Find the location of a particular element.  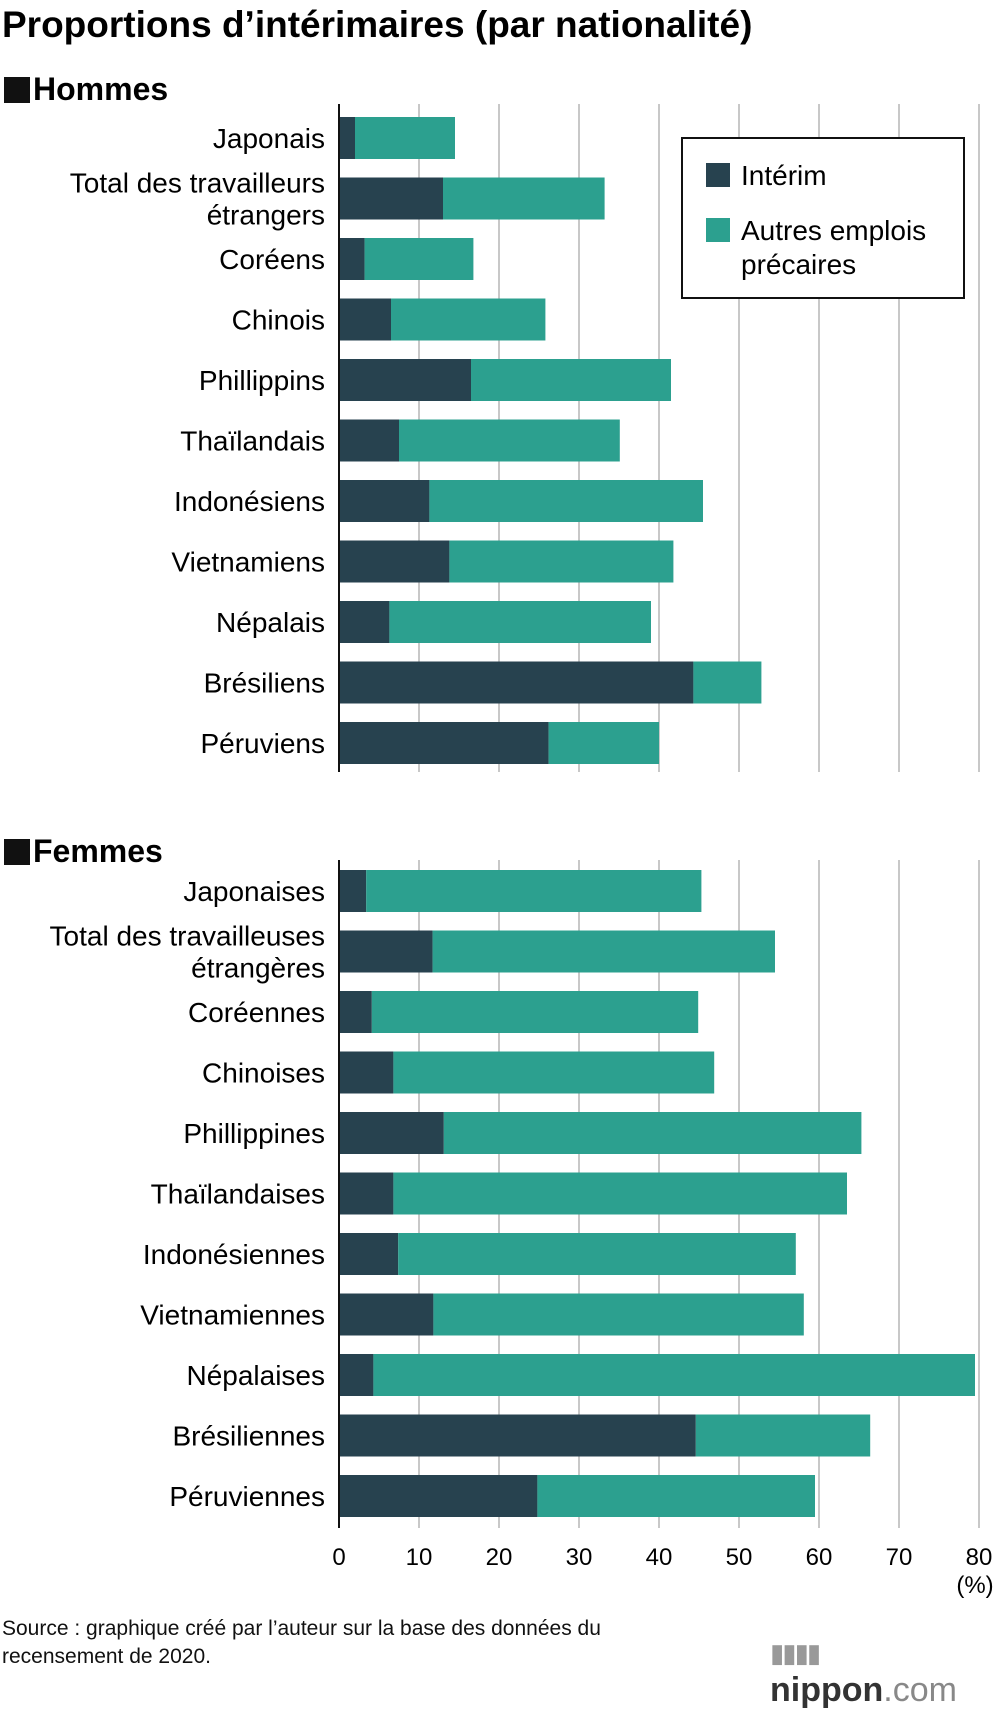

logo-name: nippon is located at coordinates (827, 1690).